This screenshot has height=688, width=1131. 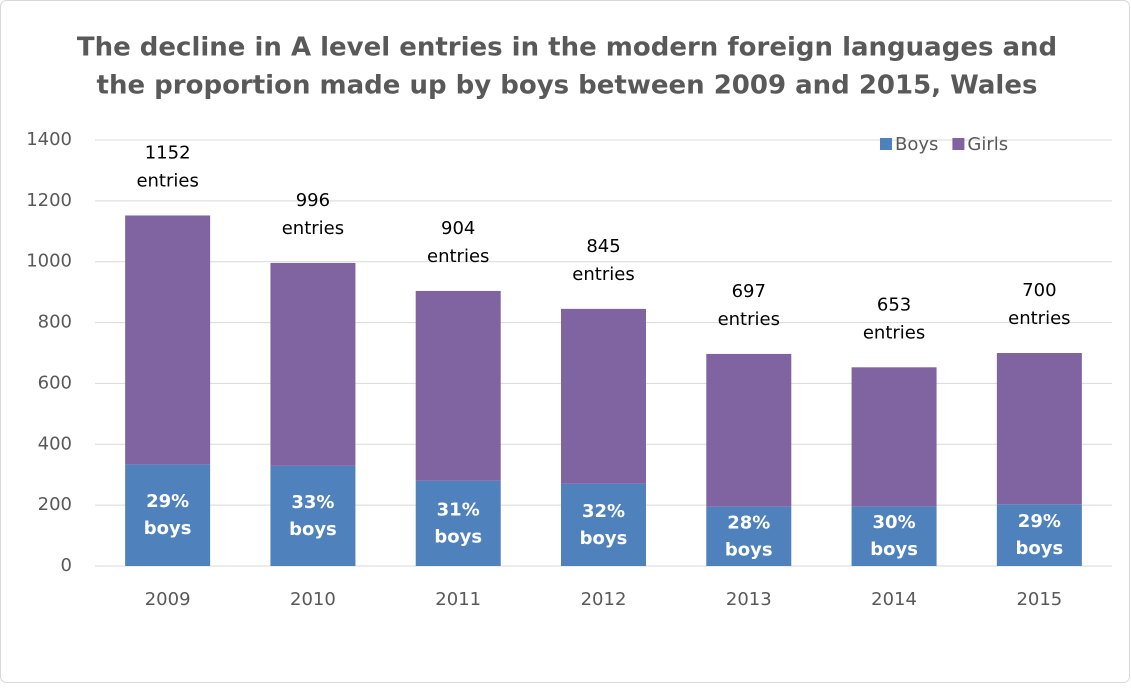 What do you see at coordinates (313, 599) in the screenshot?
I see `x-tick-label: 2010` at bounding box center [313, 599].